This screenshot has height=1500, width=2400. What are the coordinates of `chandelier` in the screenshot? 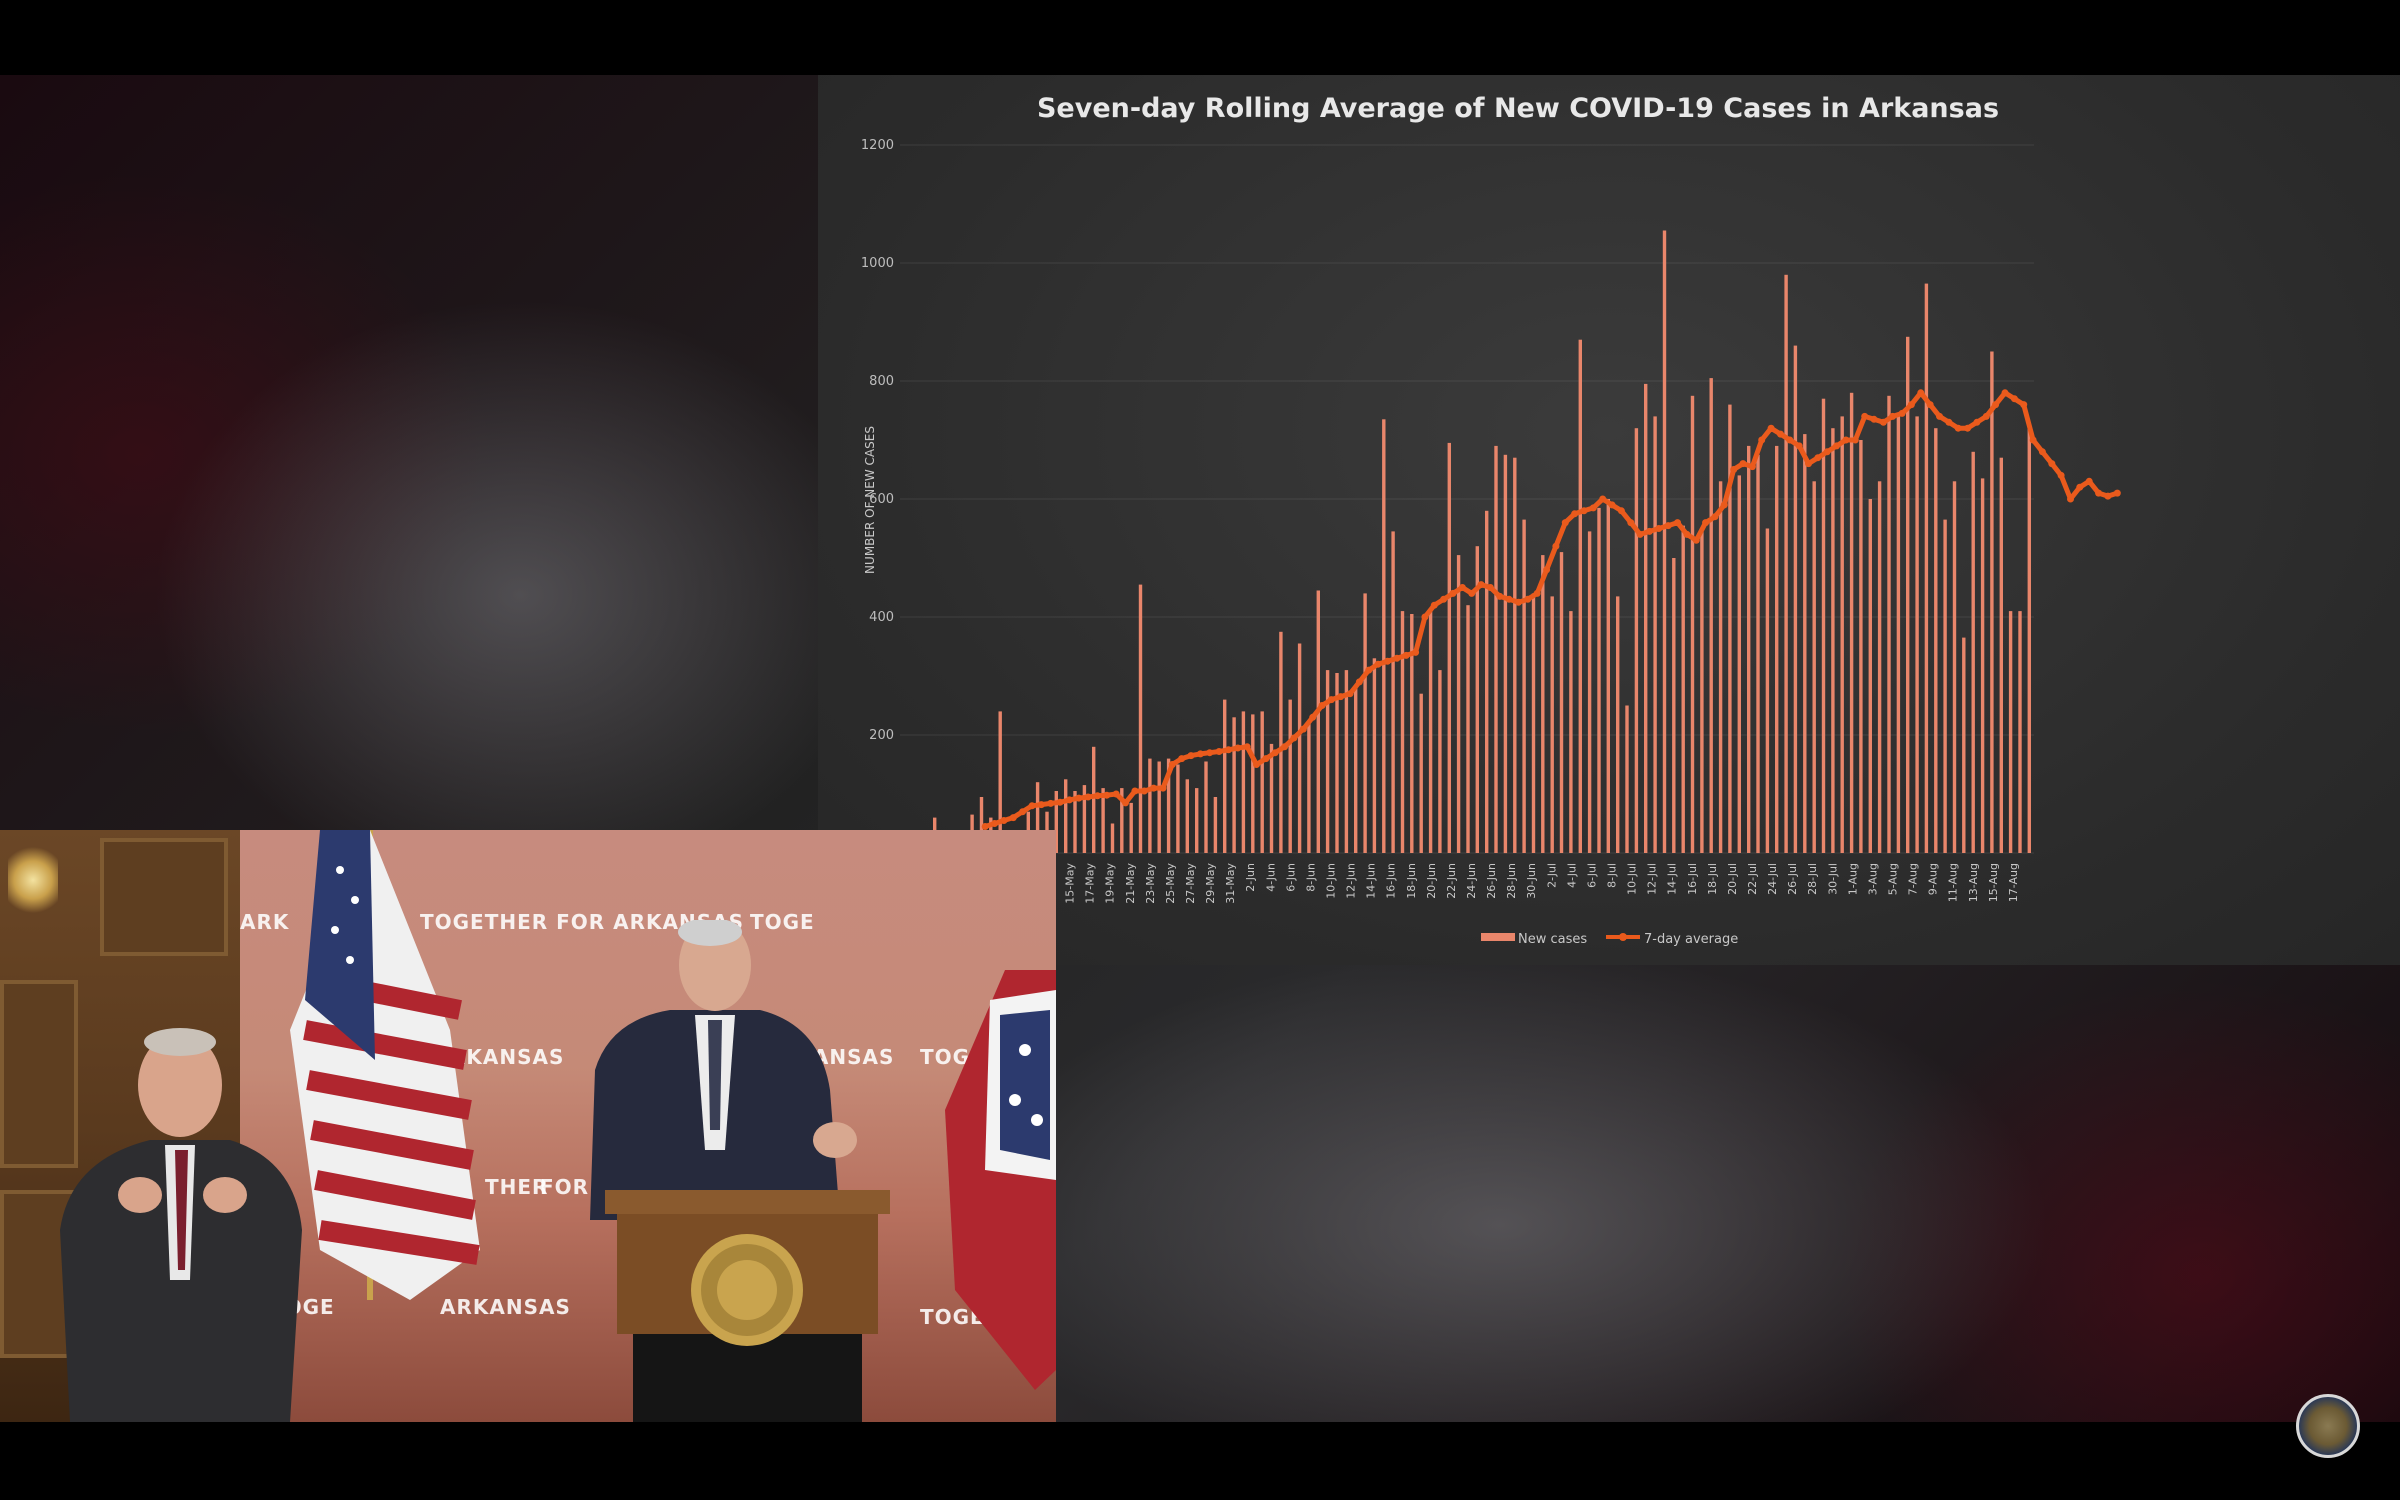 It's located at (33, 880).